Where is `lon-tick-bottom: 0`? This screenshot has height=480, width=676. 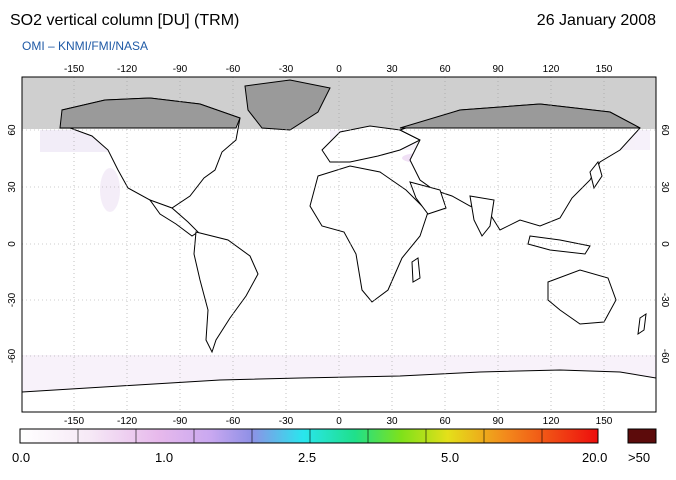 lon-tick-bottom: 0 is located at coordinates (339, 421).